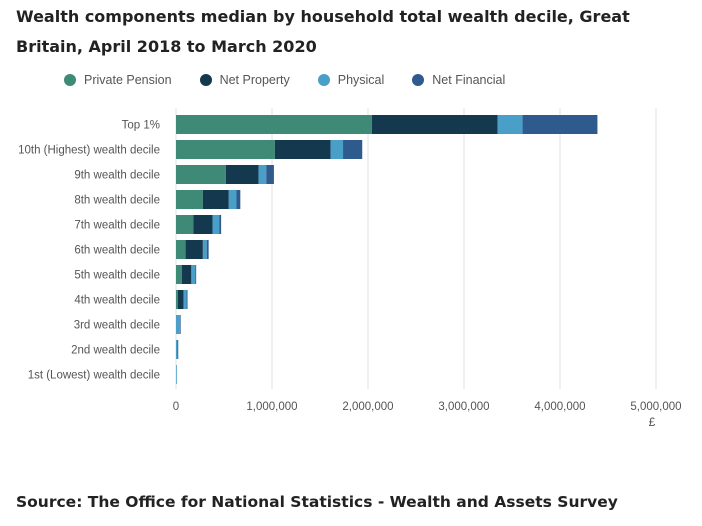  I want to click on bar-net-property-10th-highest-wealth-decile, so click(302, 149).